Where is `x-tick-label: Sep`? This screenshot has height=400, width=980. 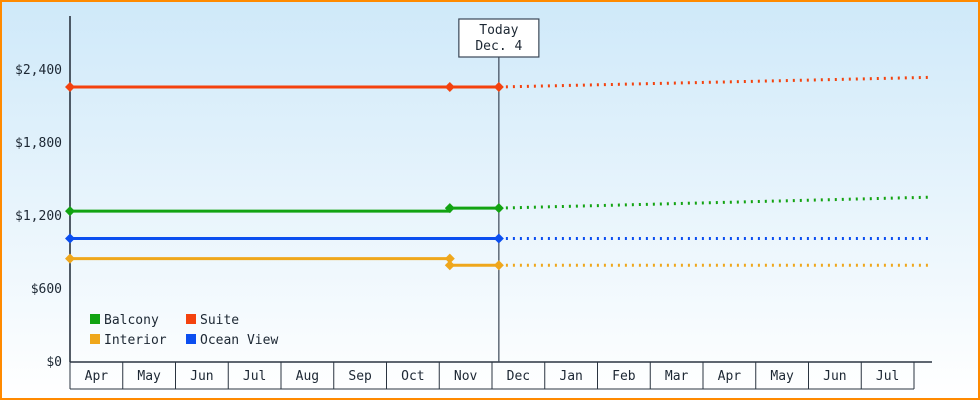 x-tick-label: Sep is located at coordinates (360, 376).